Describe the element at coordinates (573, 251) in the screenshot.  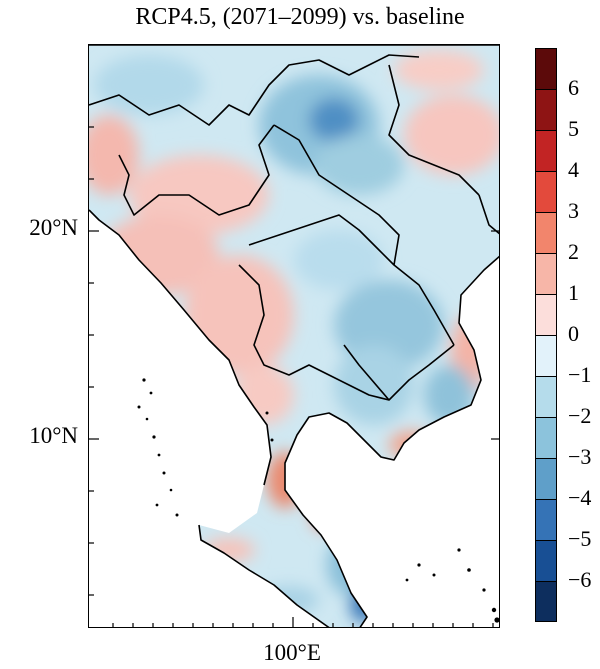
I see `colorbar-tick-label: 2` at that location.